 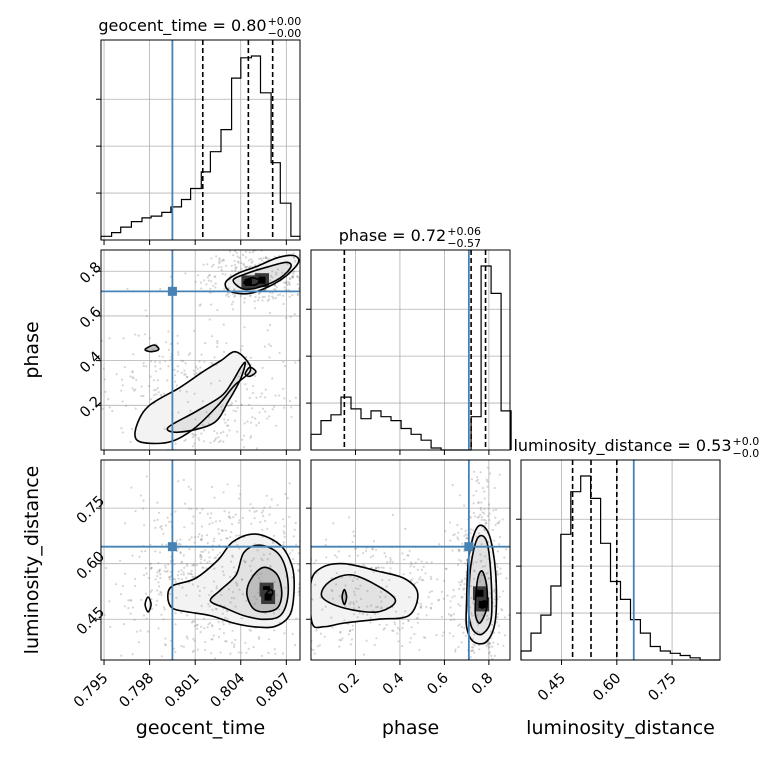 What do you see at coordinates (200, 147) in the screenshot?
I see `hist-step-geocent_time` at bounding box center [200, 147].